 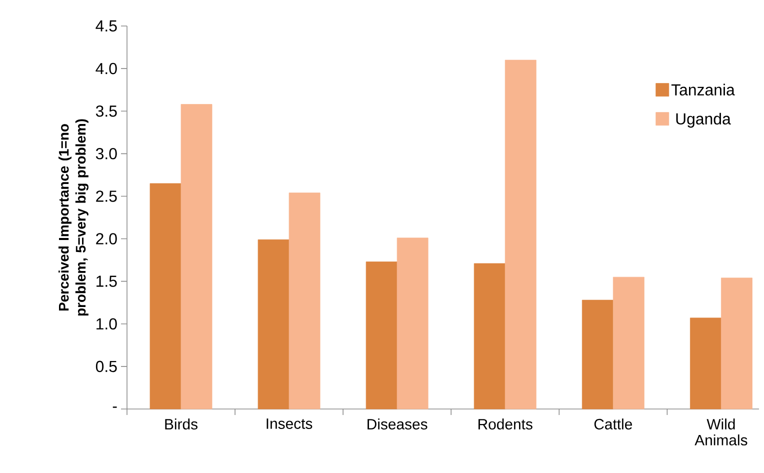 I want to click on y-tick-label: 3.0, so click(x=106, y=154).